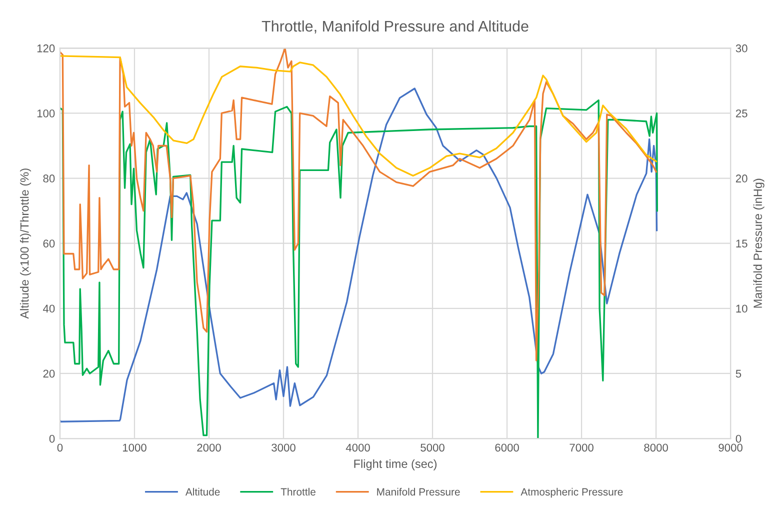 The height and width of the screenshot is (507, 769). I want to click on y-tick-label: 40, so click(49, 308).